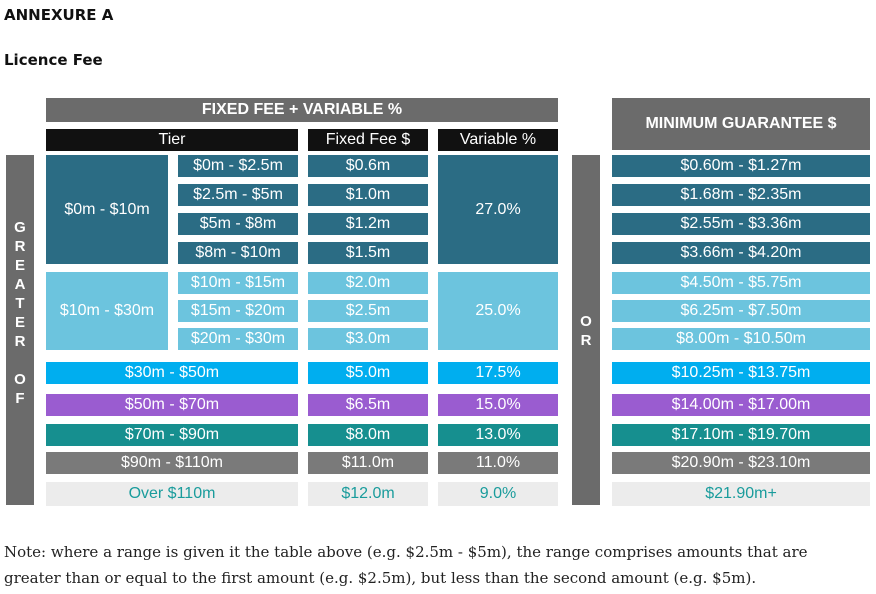 This screenshot has height=594, width=876. I want to click on variable-group2: 25.0%, so click(498, 311).